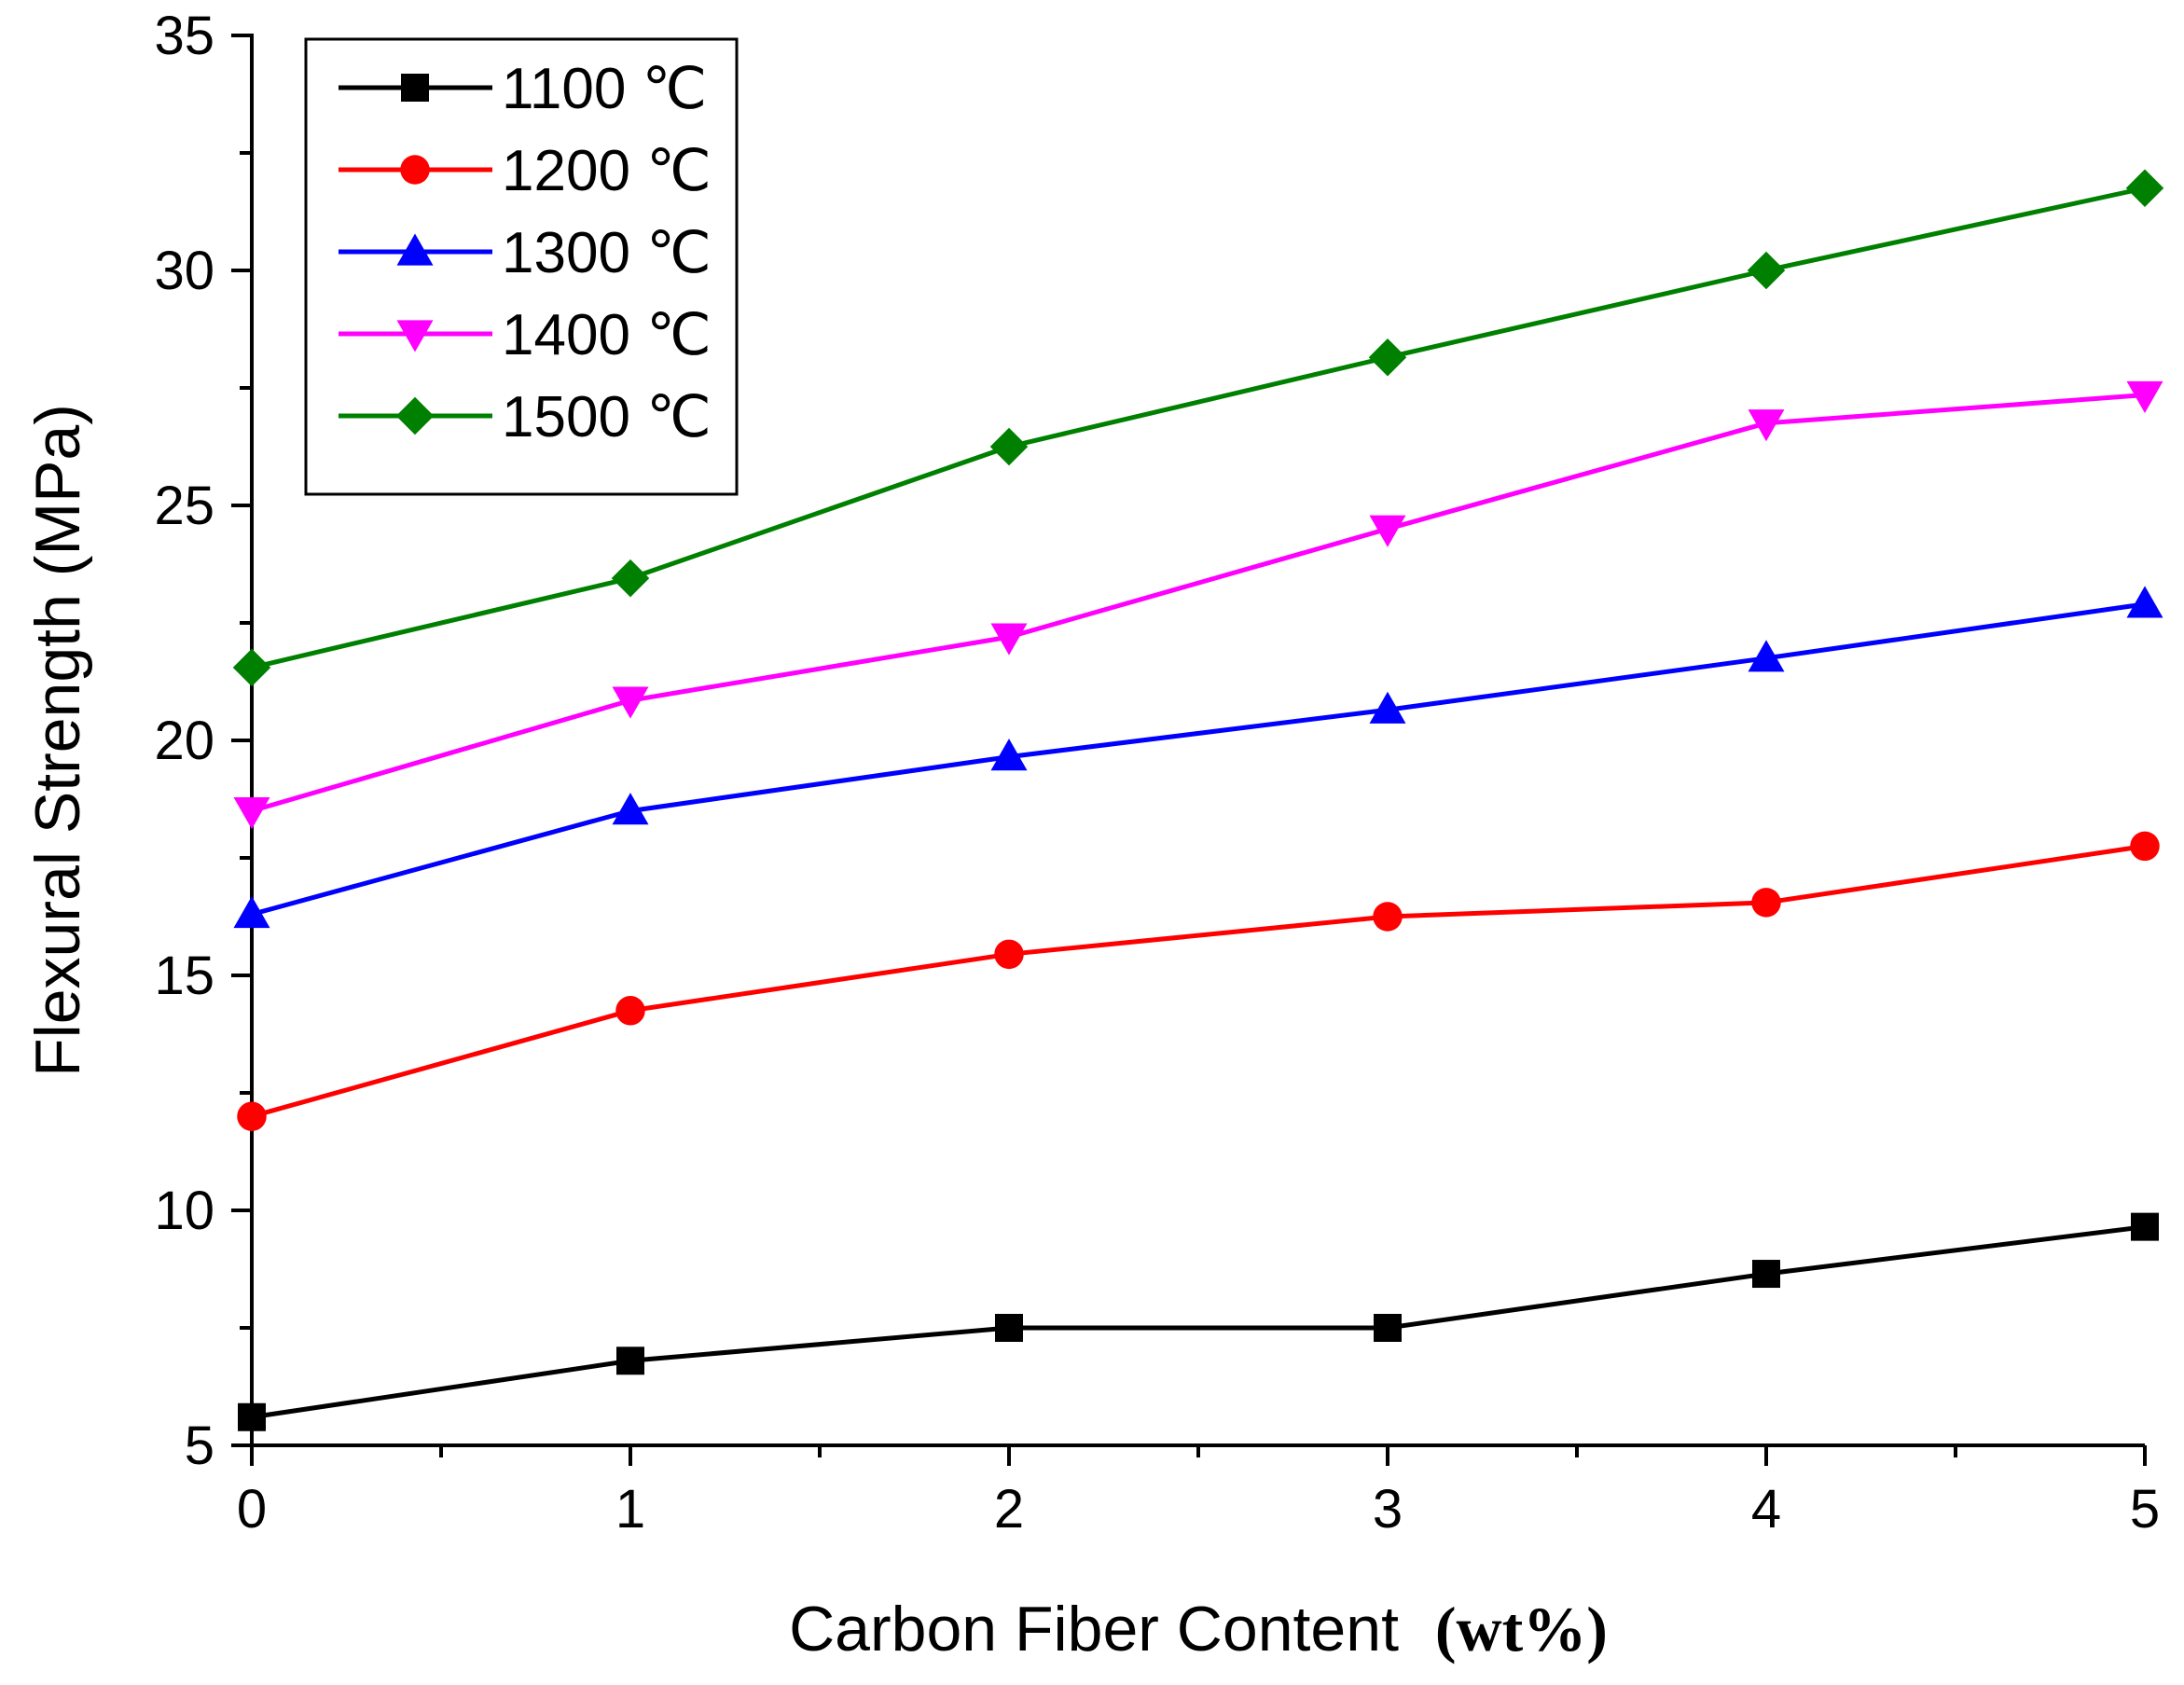 Image resolution: width=2184 pixels, height=1685 pixels. I want to click on legend-label: 1100 ℃, so click(604, 89).